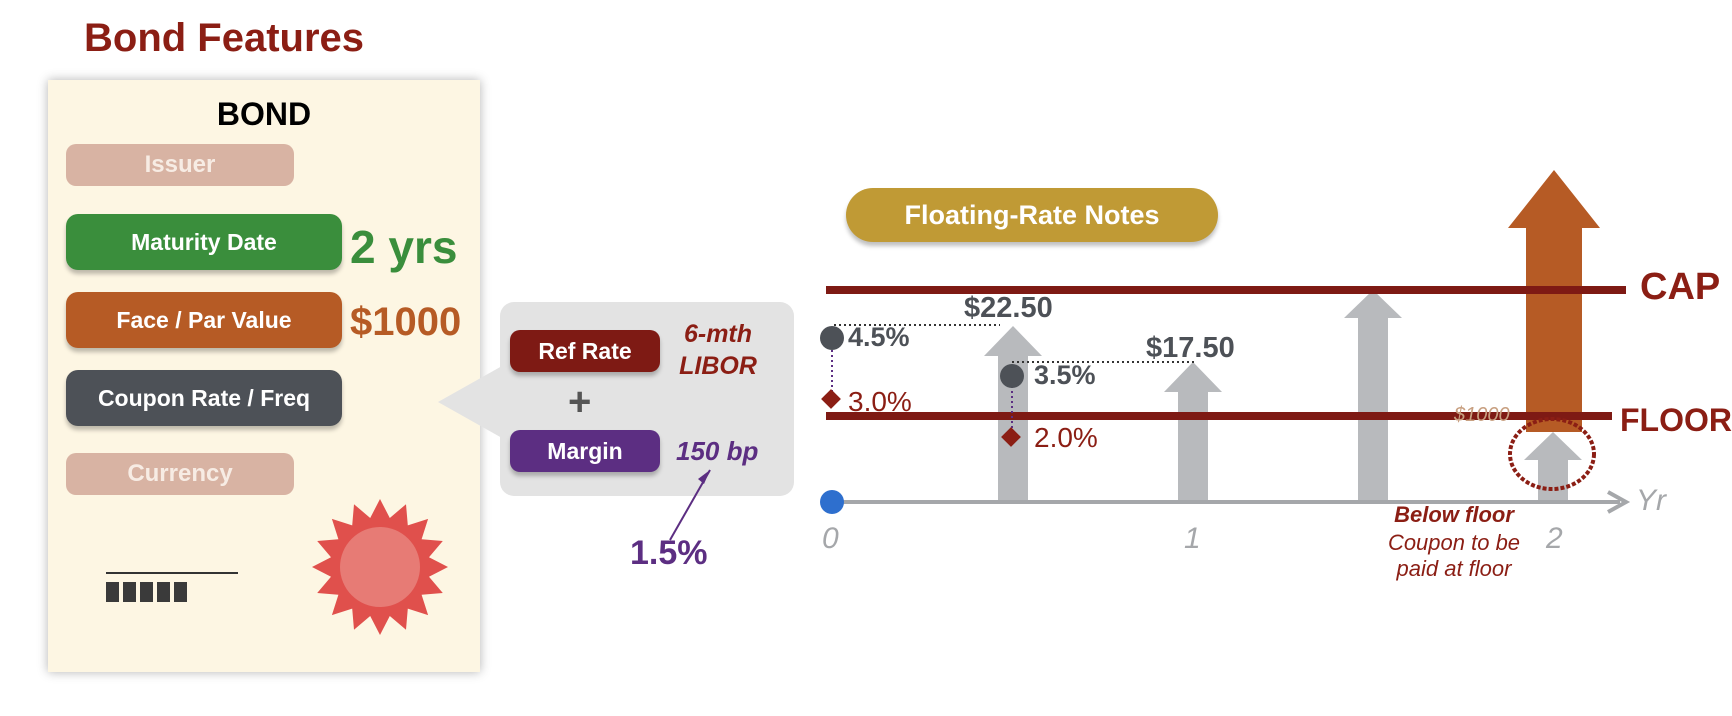  I want to click on margin-conversion-arrowhead, so click(704, 477).